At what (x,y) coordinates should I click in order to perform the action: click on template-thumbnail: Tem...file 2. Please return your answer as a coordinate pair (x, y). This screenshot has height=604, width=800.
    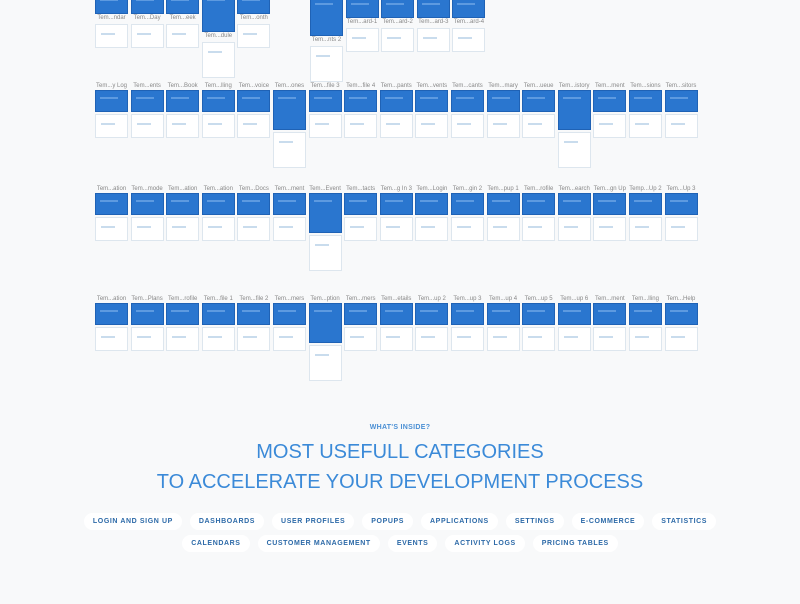
    Looking at the image, I should click on (254, 338).